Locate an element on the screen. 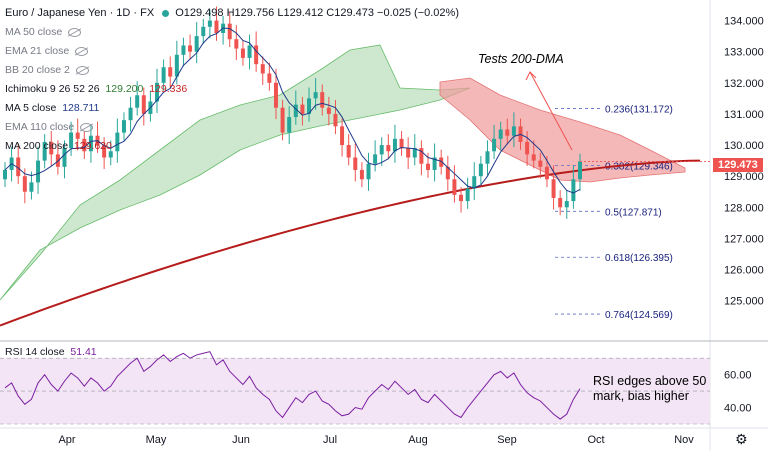  legend-ma50: MA 50 close is located at coordinates (43, 32).